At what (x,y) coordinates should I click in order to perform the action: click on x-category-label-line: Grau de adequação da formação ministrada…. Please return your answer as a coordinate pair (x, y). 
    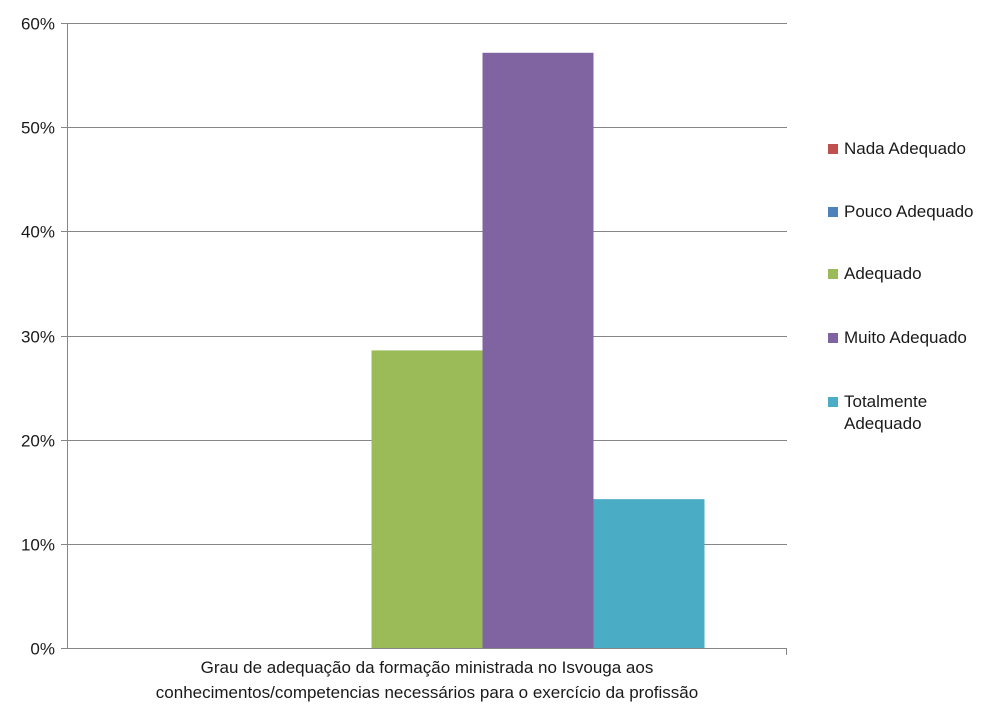
    Looking at the image, I should click on (427, 667).